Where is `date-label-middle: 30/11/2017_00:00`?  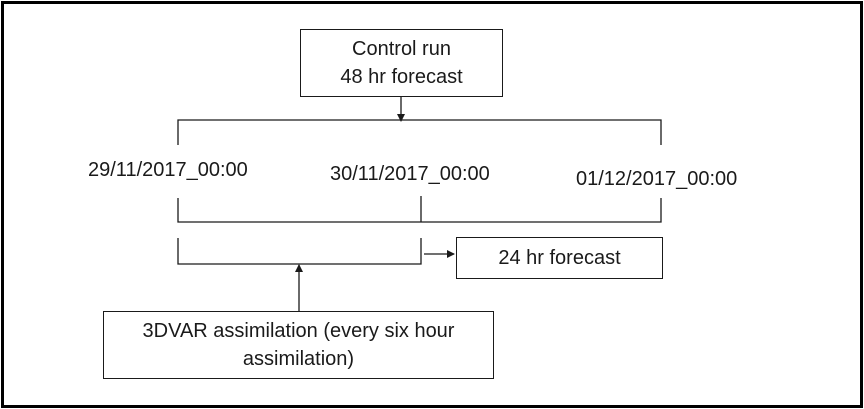 date-label-middle: 30/11/2017_00:00 is located at coordinates (410, 174).